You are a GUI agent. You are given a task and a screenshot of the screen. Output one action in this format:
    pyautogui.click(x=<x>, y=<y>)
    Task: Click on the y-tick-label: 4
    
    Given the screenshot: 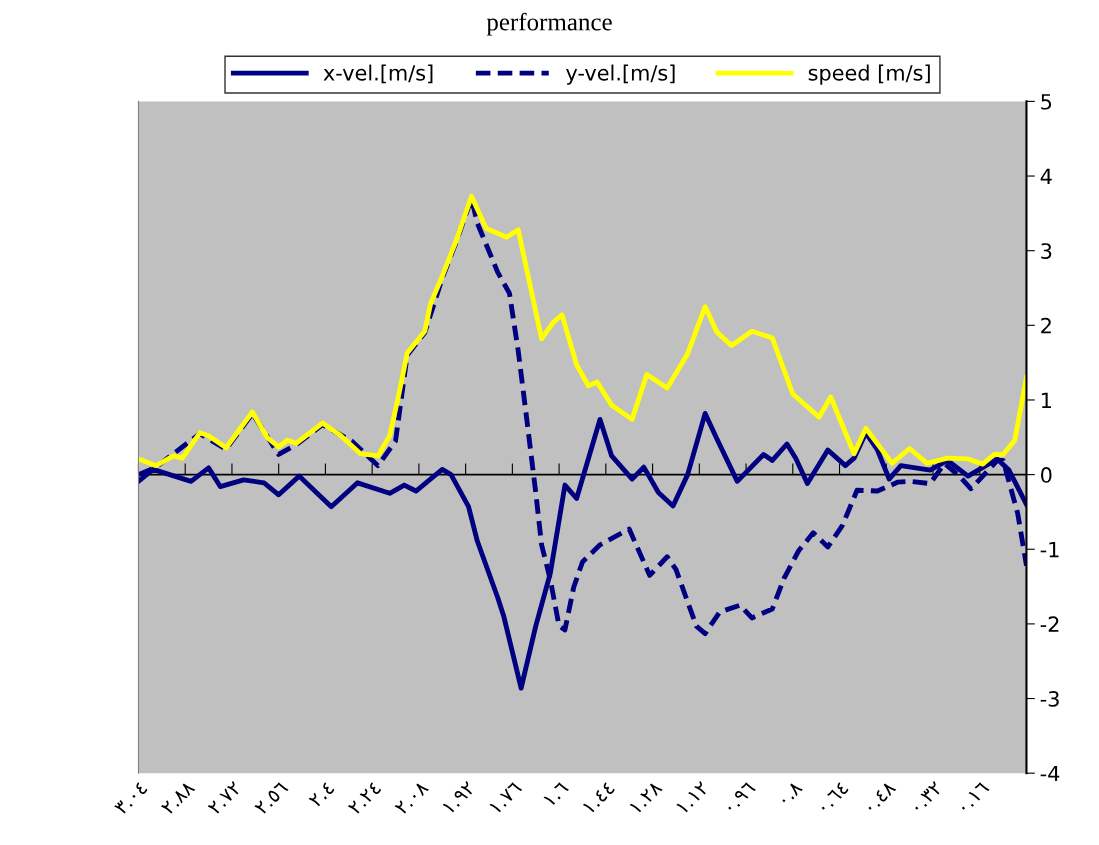 What is the action you would take?
    pyautogui.click(x=1046, y=176)
    